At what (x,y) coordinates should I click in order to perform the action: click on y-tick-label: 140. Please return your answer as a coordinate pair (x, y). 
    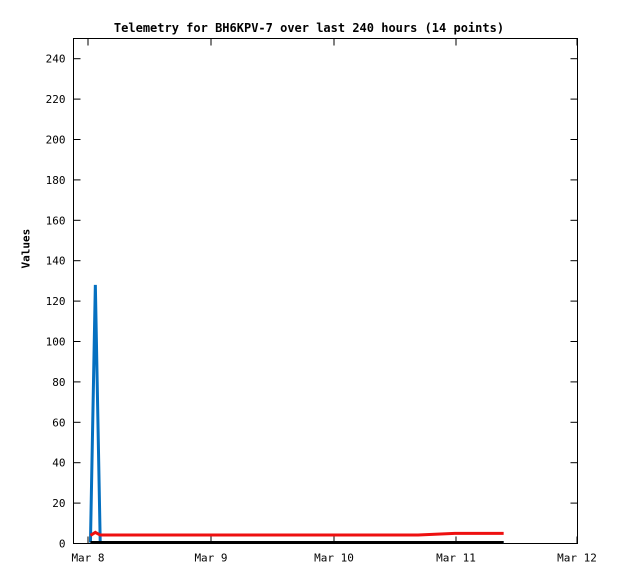
    Looking at the image, I should click on (56, 261).